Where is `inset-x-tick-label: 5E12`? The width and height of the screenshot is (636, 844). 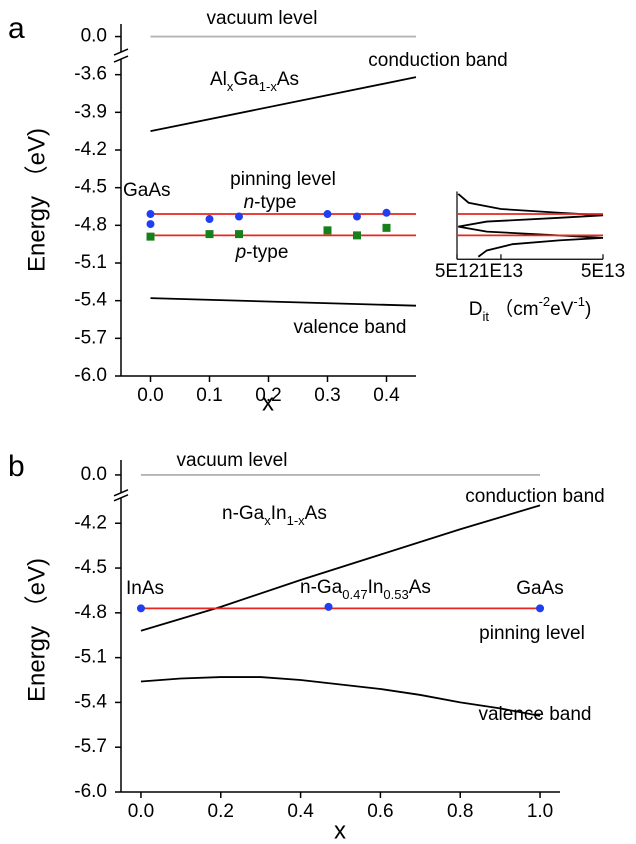
inset-x-tick-label: 5E12 is located at coordinates (457, 271).